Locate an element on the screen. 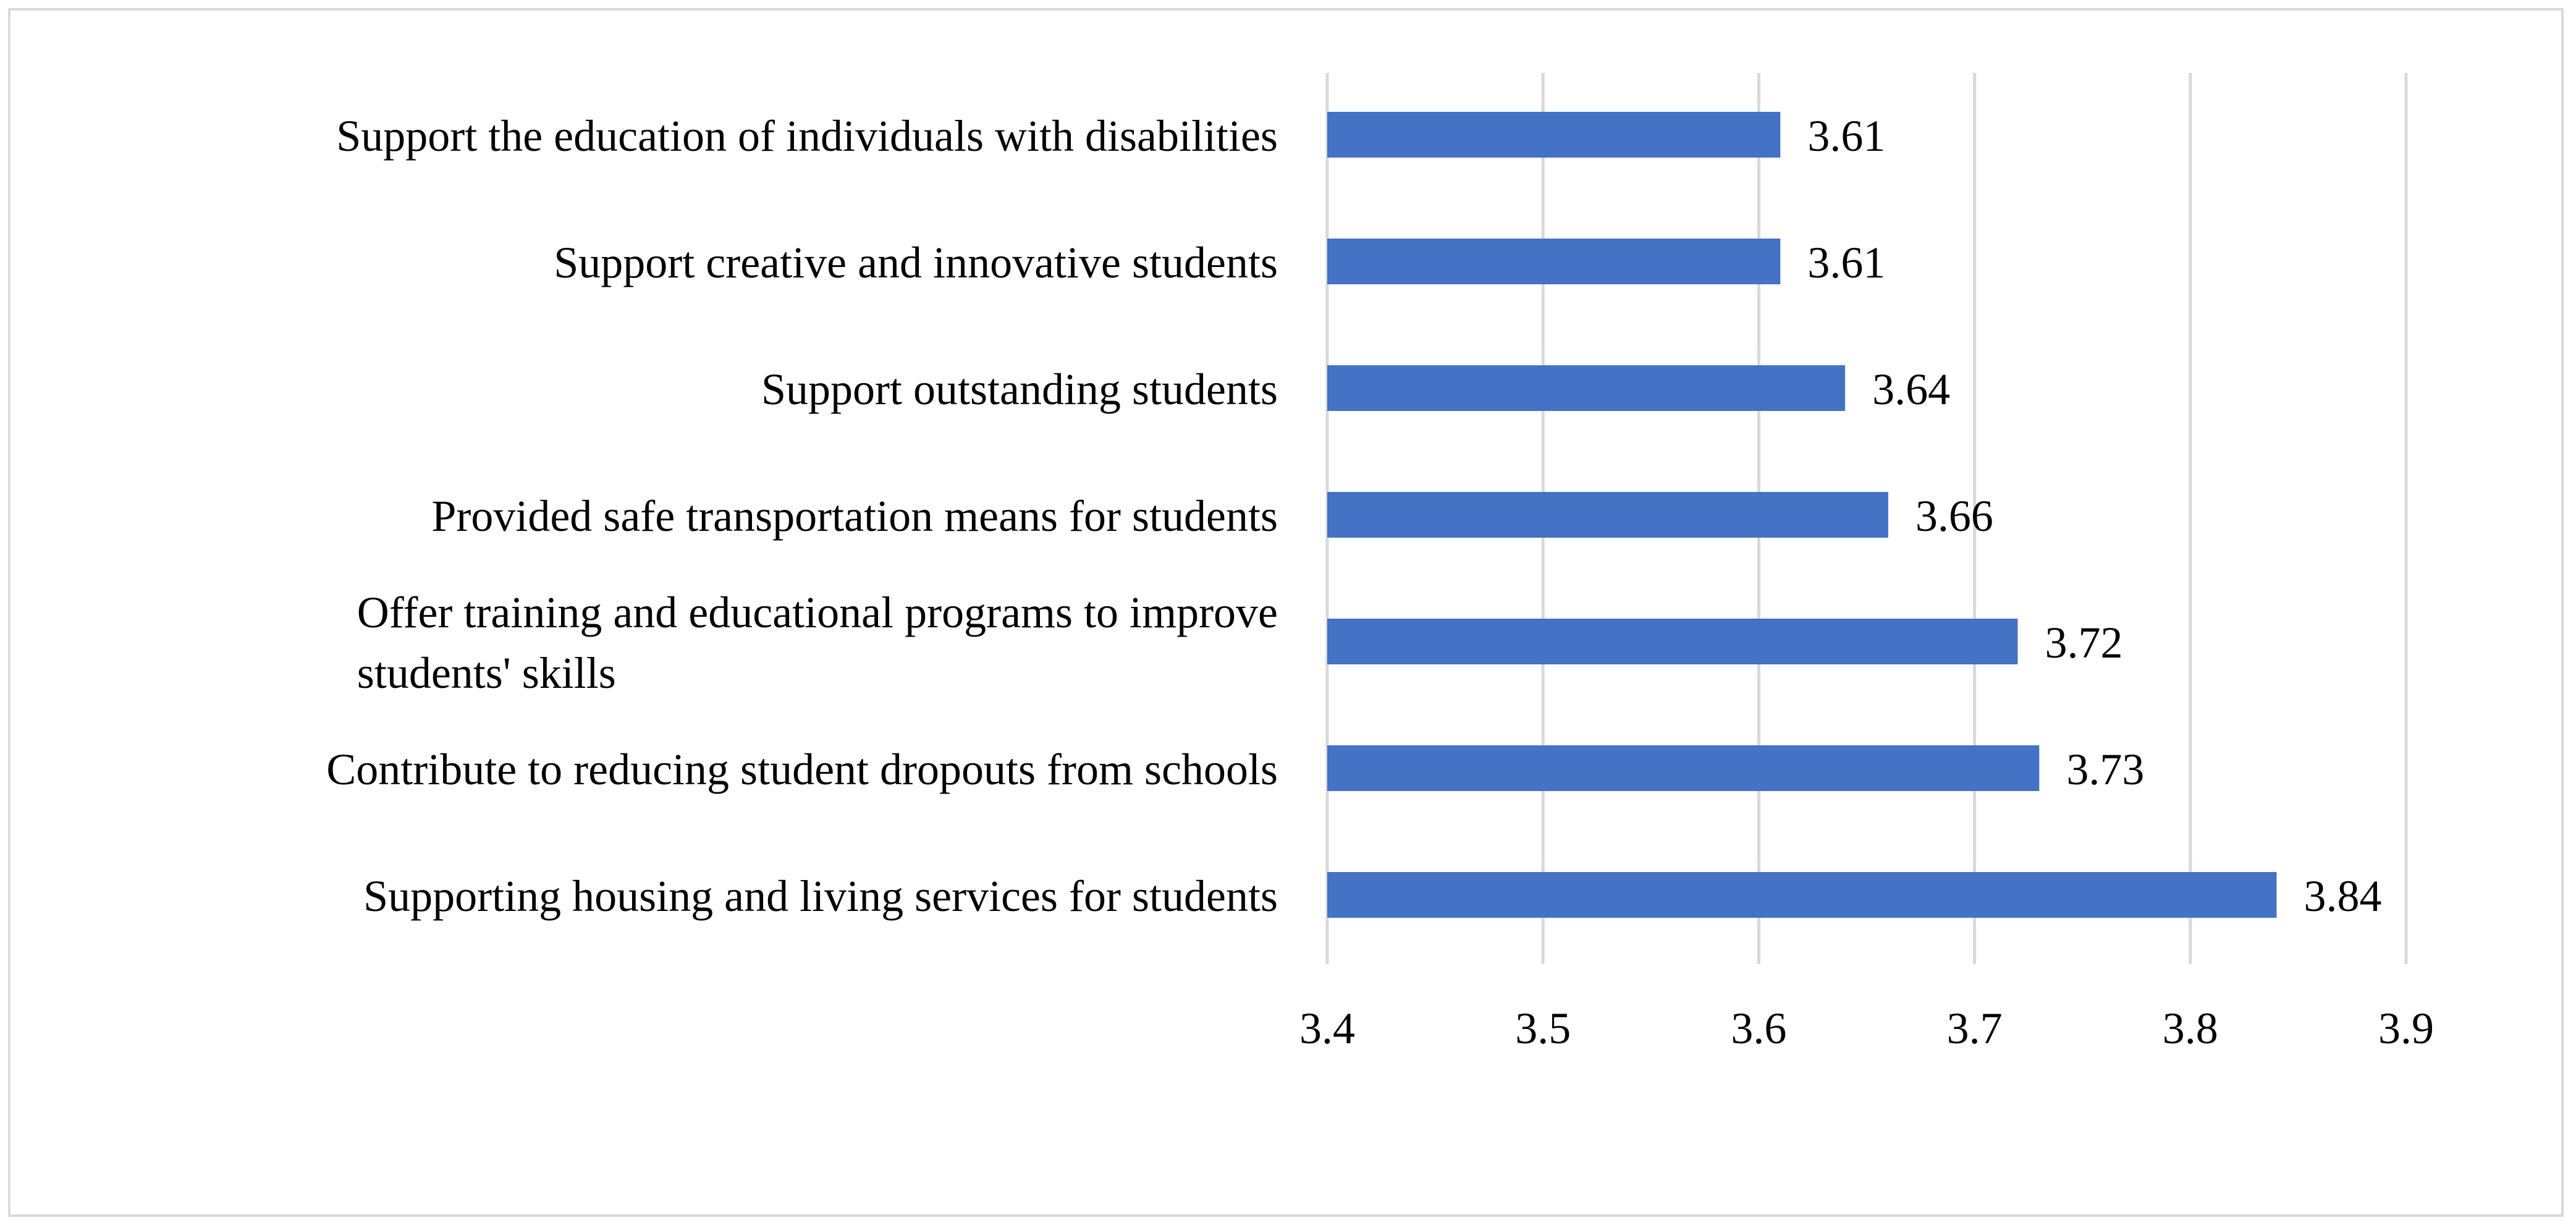 The height and width of the screenshot is (1228, 2576). category-label: Support creative and innovative students is located at coordinates (916, 262).